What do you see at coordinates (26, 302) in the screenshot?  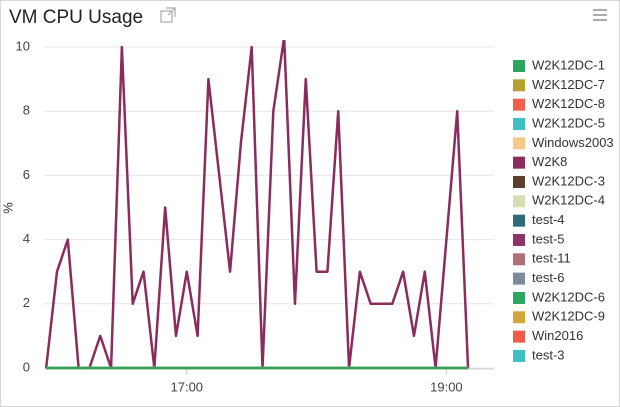 I see `y-tick-label: 2` at bounding box center [26, 302].